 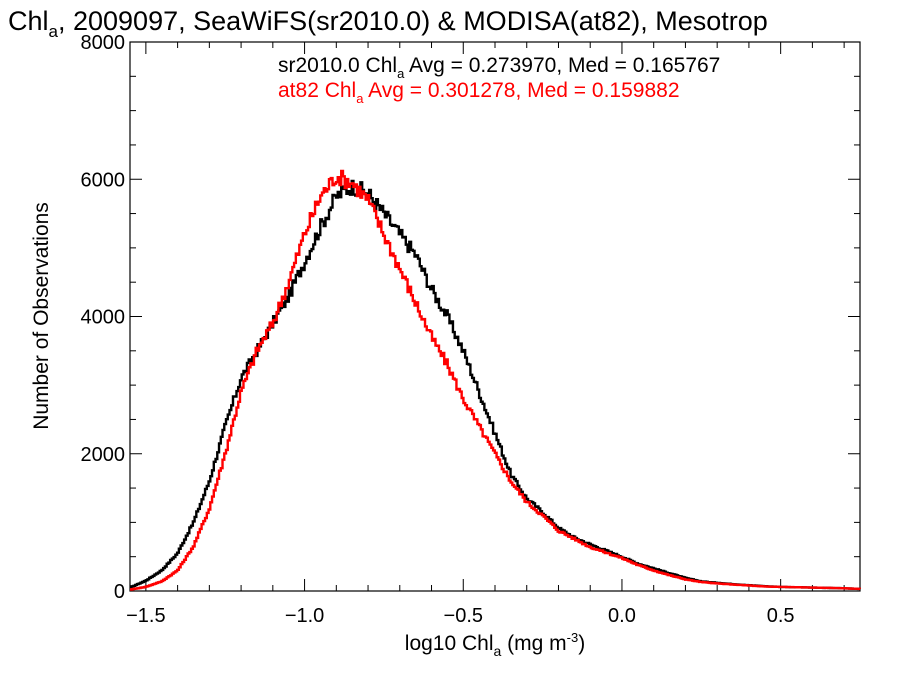 What do you see at coordinates (103, 43) in the screenshot?
I see `y-tick-label: 8000` at bounding box center [103, 43].